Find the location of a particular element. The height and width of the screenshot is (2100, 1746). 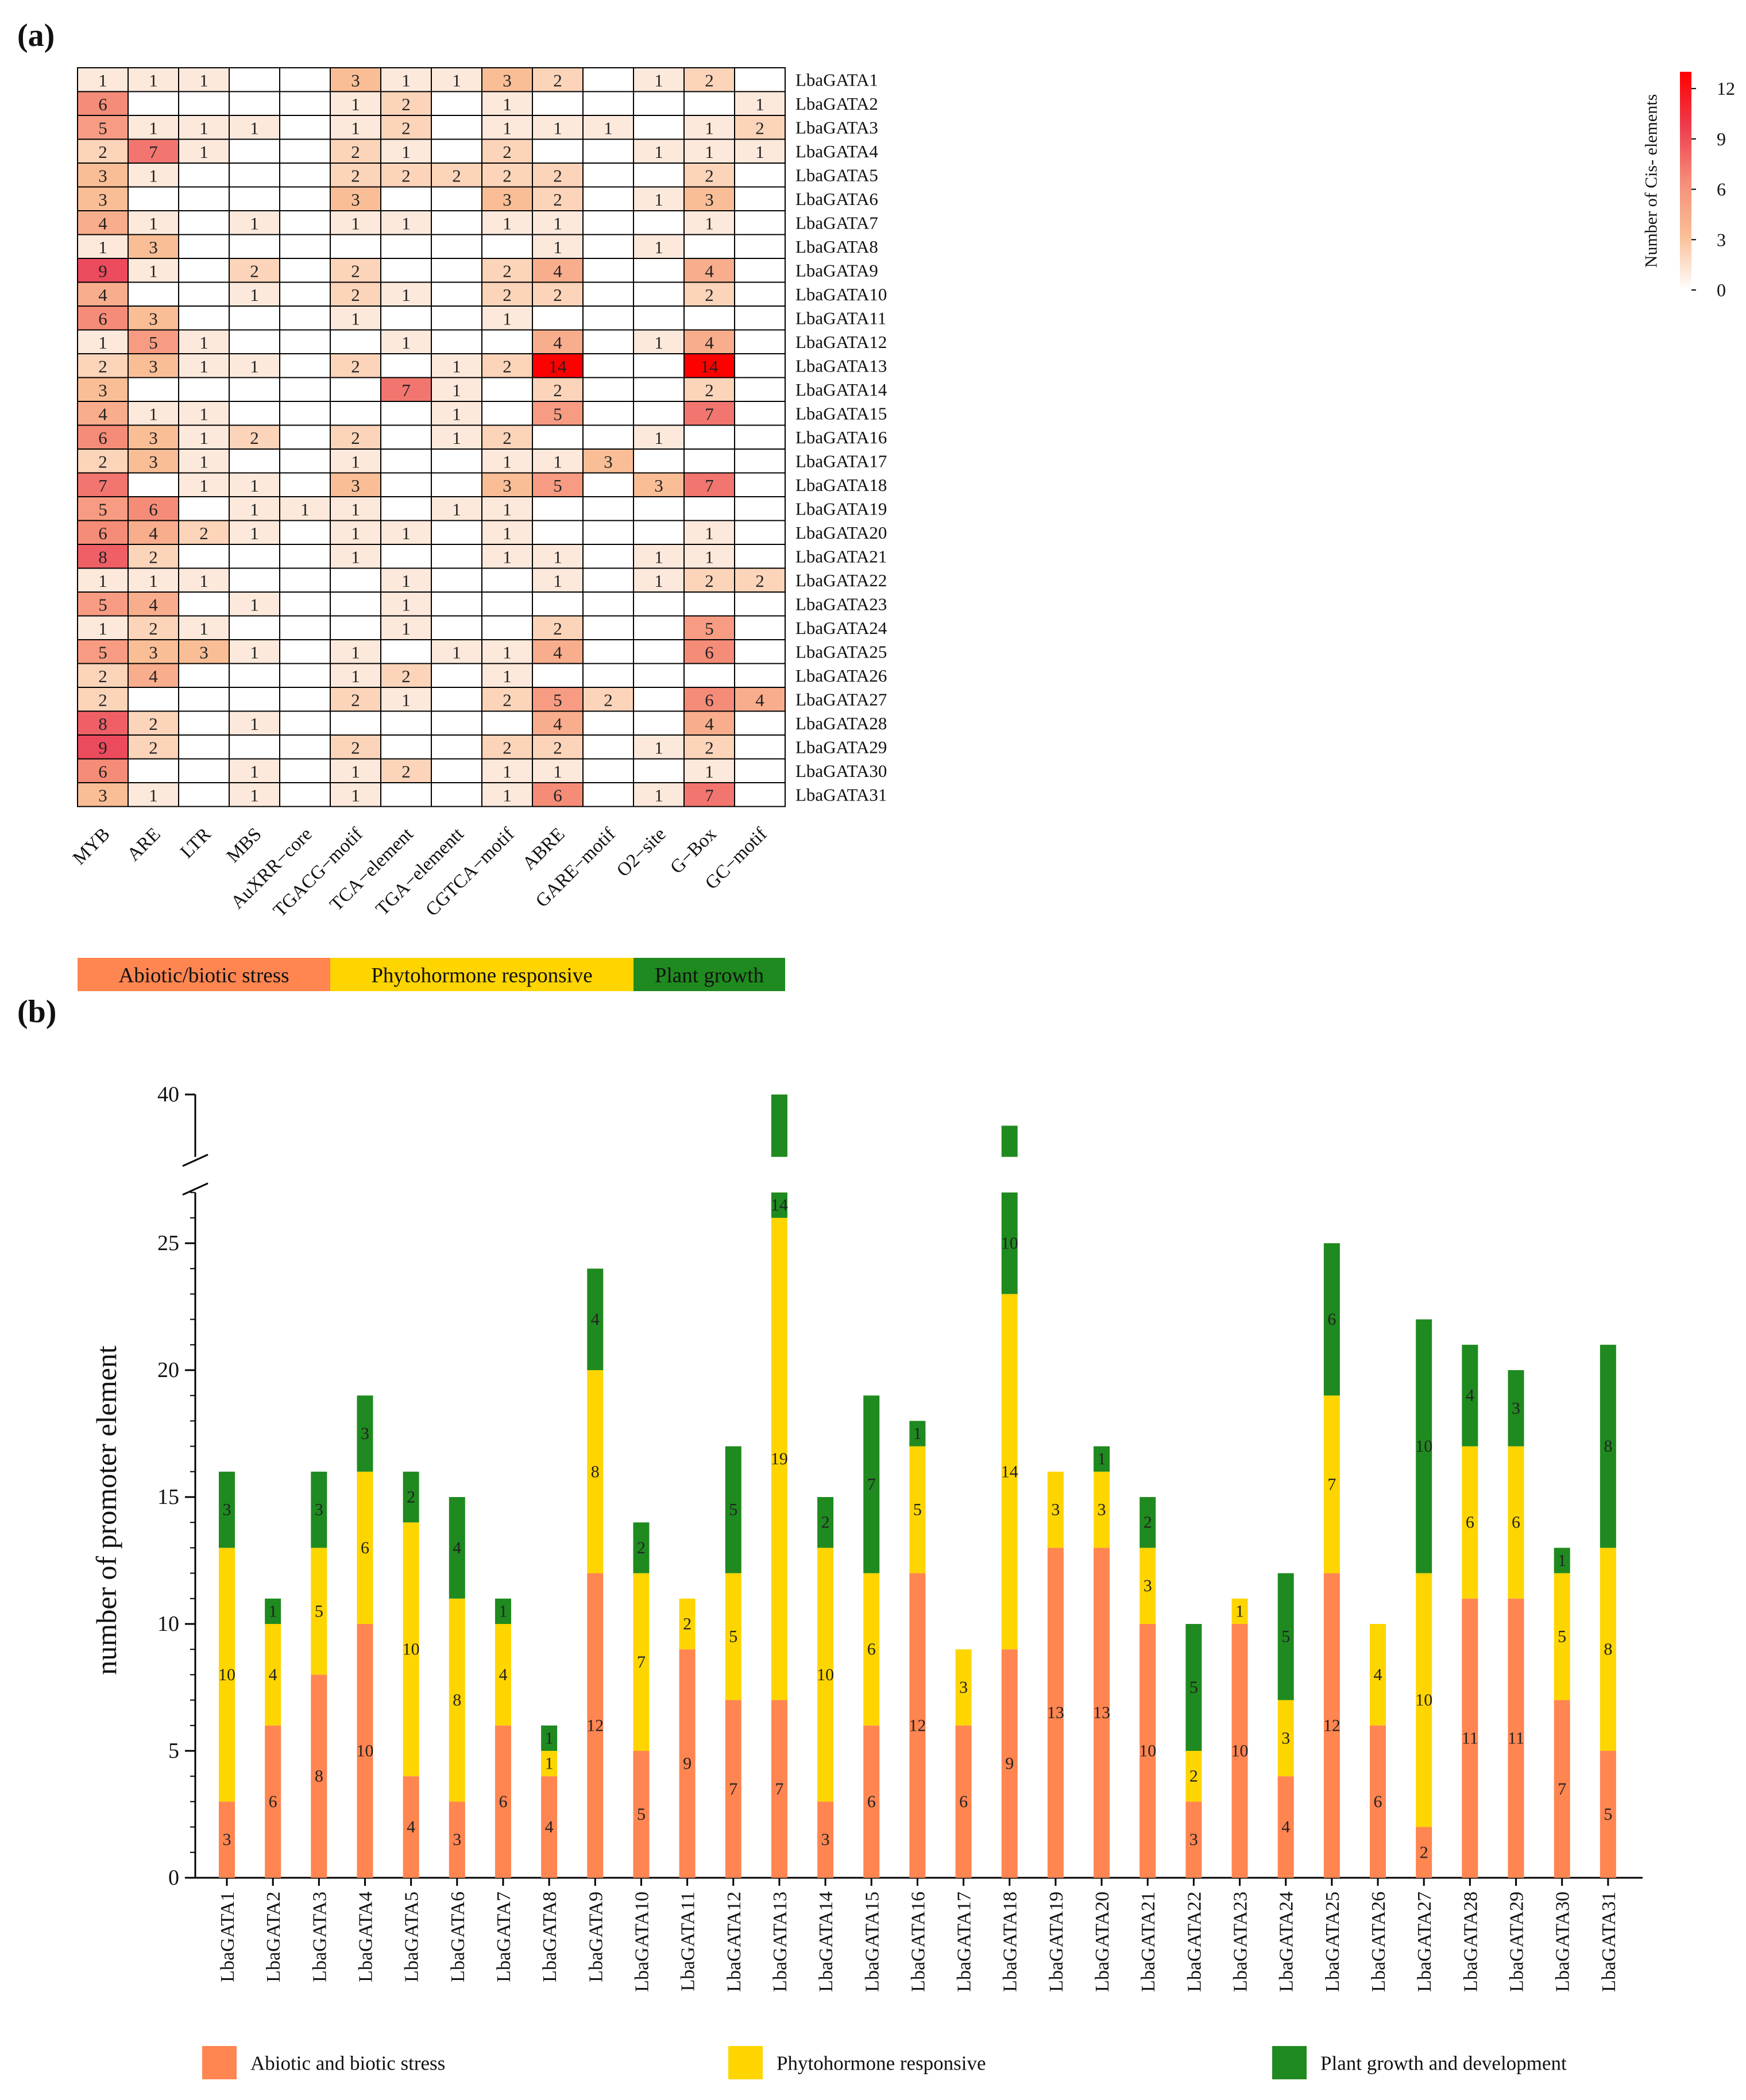

bar-segment-label: 14 is located at coordinates (1009, 1472).